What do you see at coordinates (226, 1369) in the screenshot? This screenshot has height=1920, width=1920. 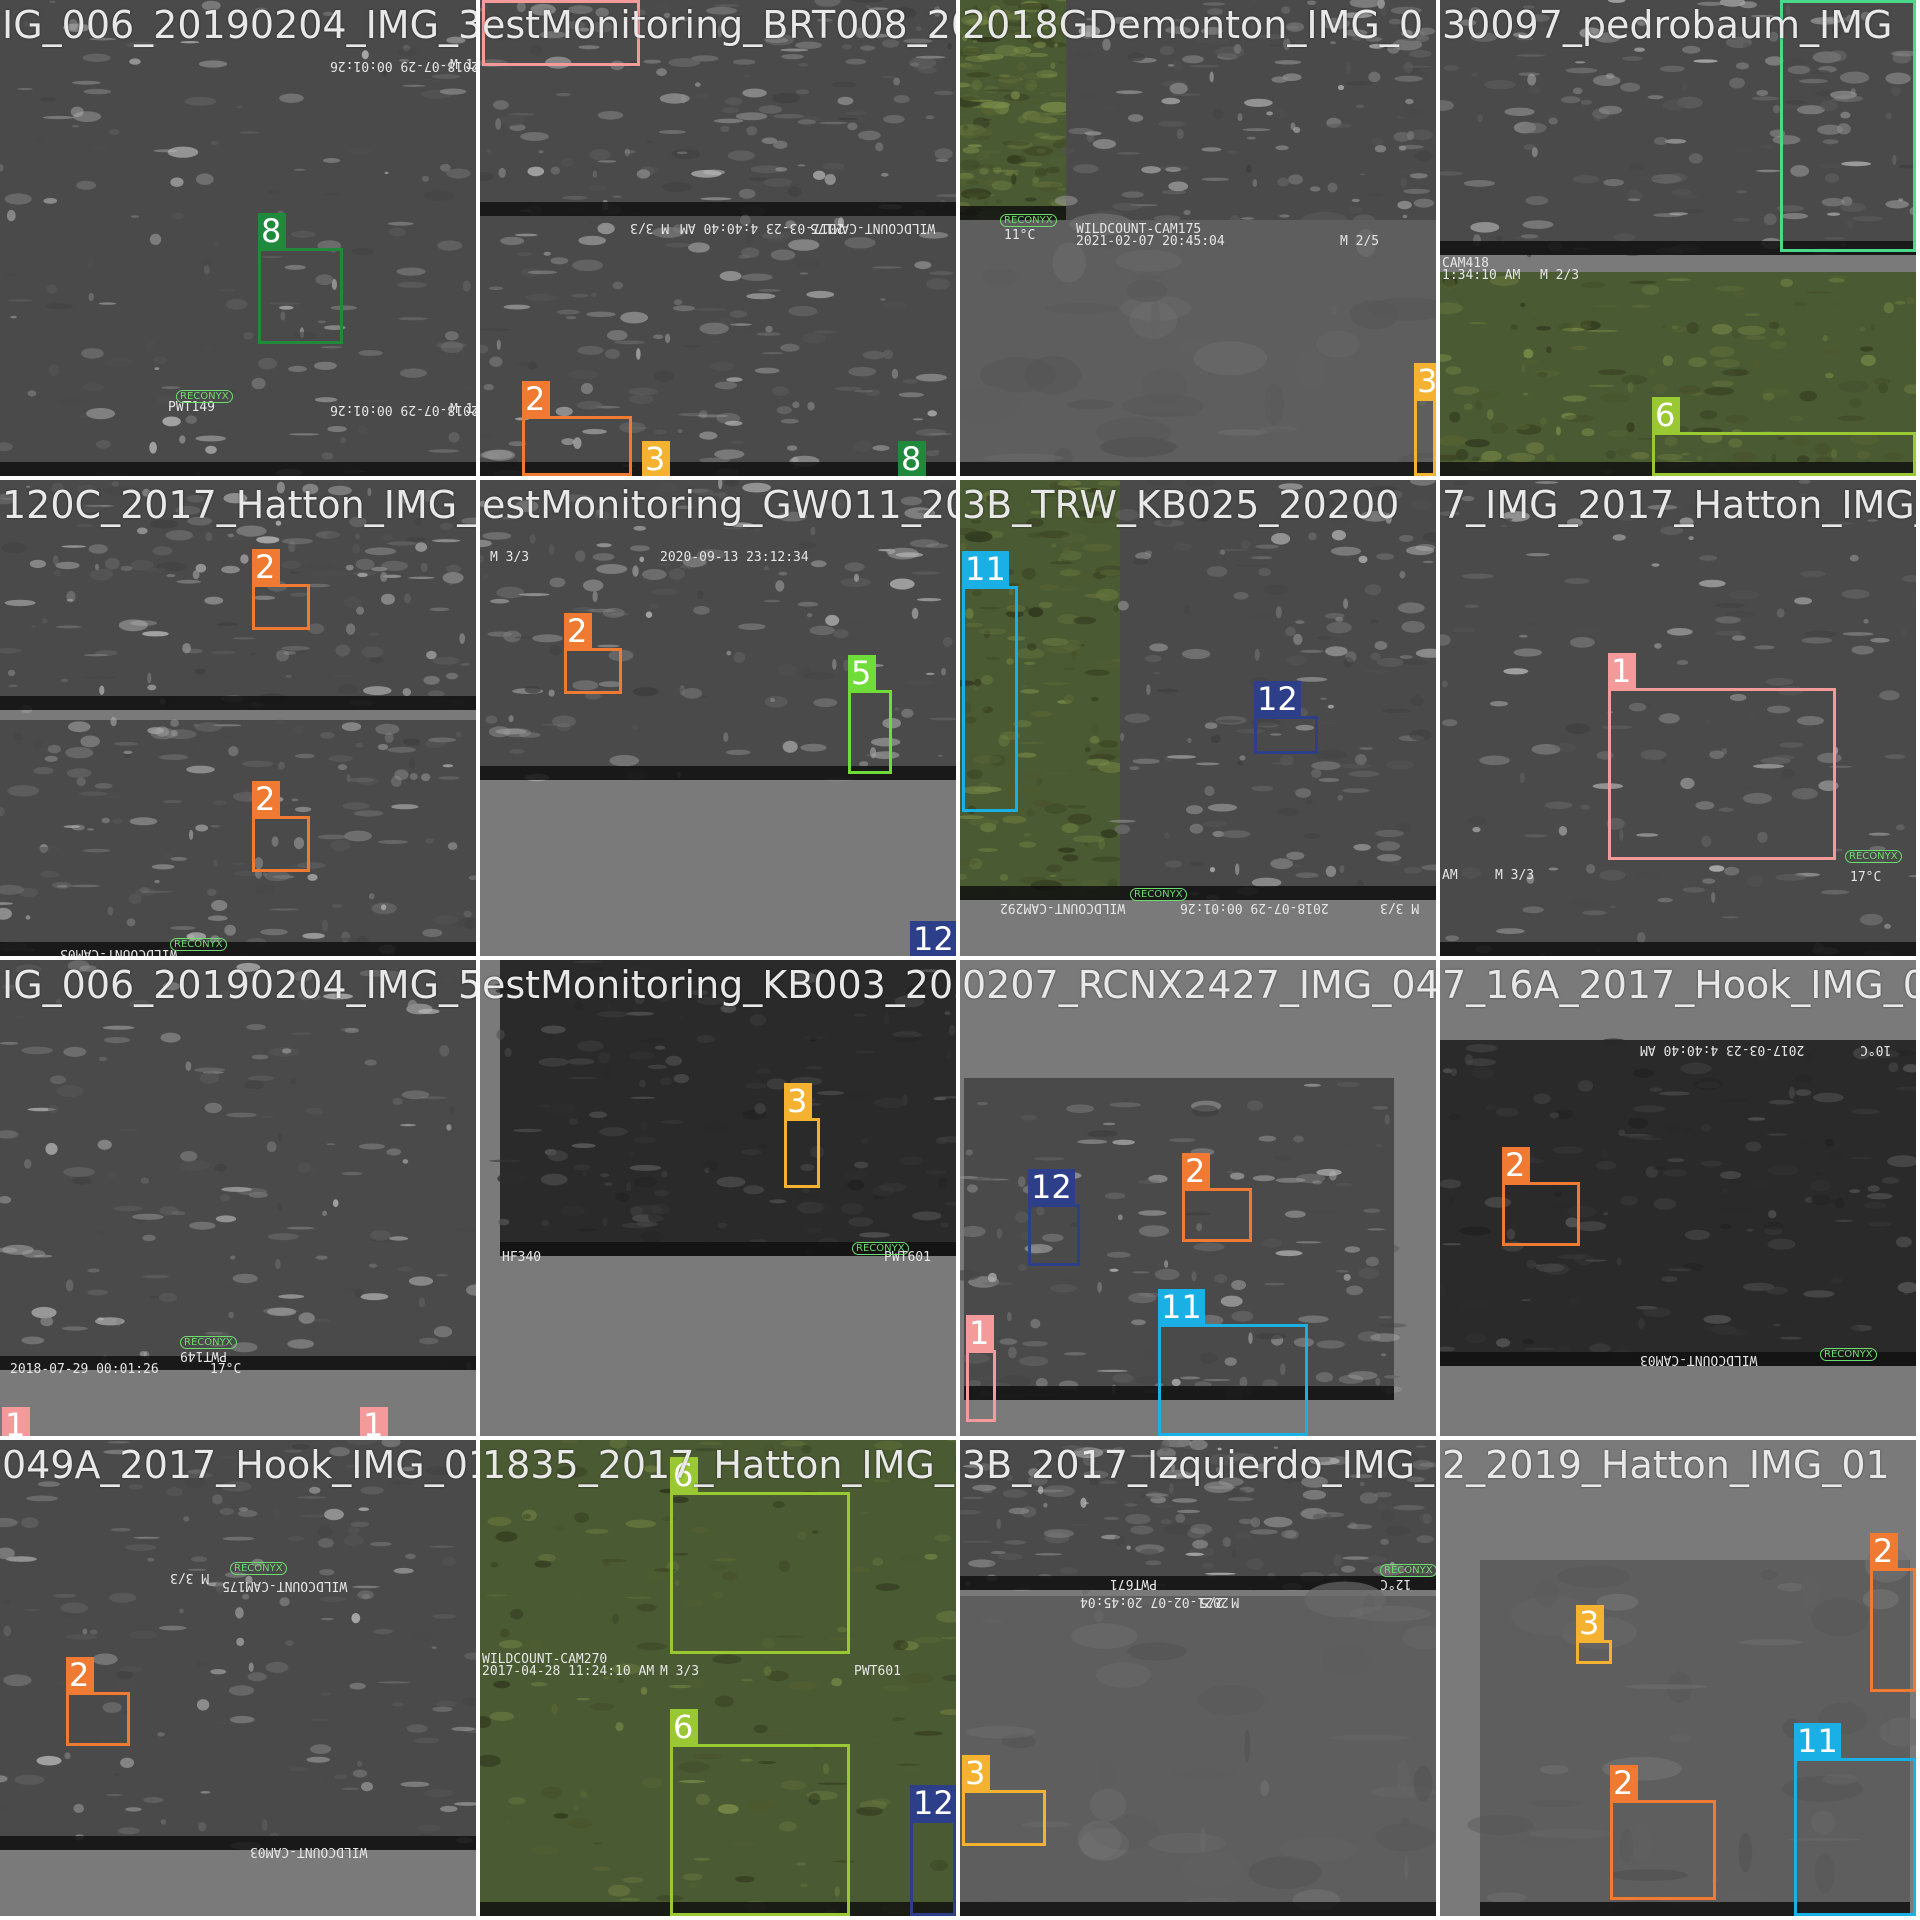 I see `camera-stamp: 17°C` at bounding box center [226, 1369].